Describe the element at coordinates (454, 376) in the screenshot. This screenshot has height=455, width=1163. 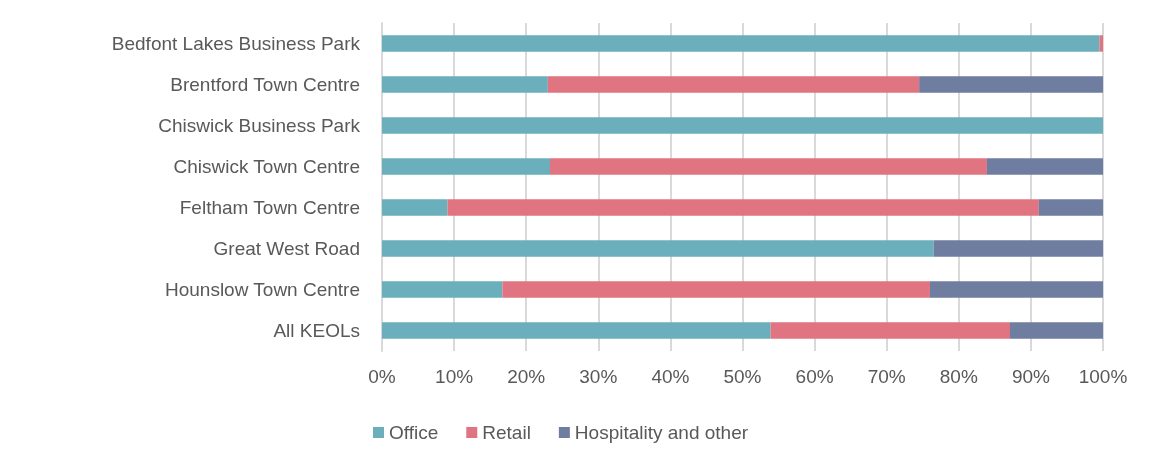
I see `x-tick-label: 10%` at that location.